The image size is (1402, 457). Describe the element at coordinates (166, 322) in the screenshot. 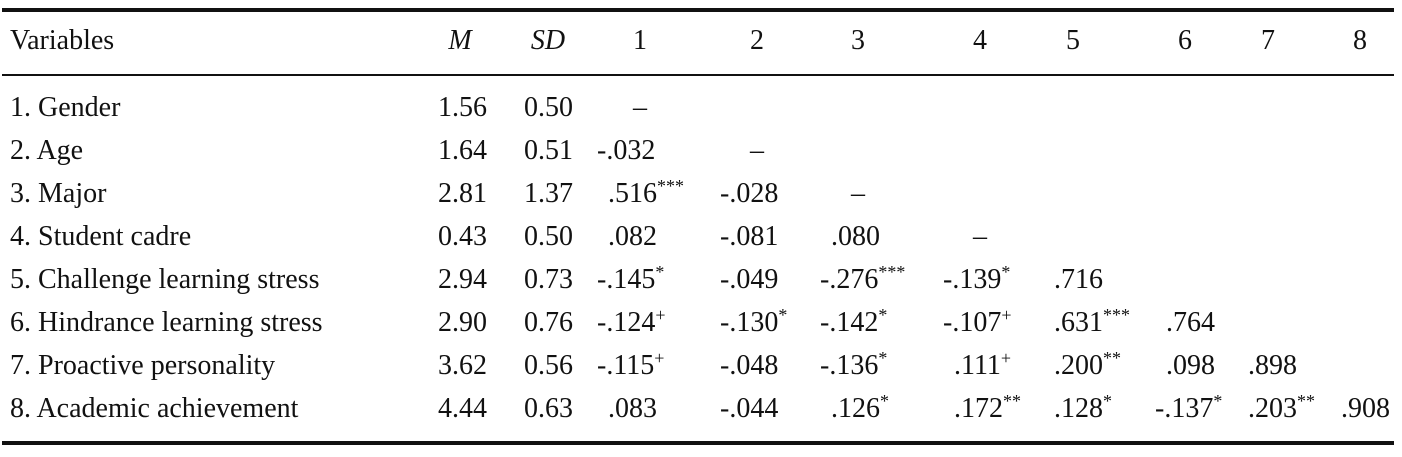

I see `variable-name: 6. Hindrance learning stress` at that location.